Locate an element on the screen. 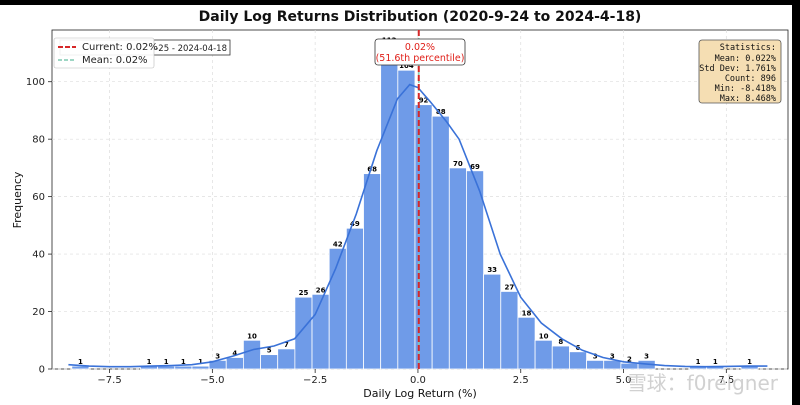 The width and height of the screenshot is (800, 405). bar-count-label: 25 is located at coordinates (304, 293).